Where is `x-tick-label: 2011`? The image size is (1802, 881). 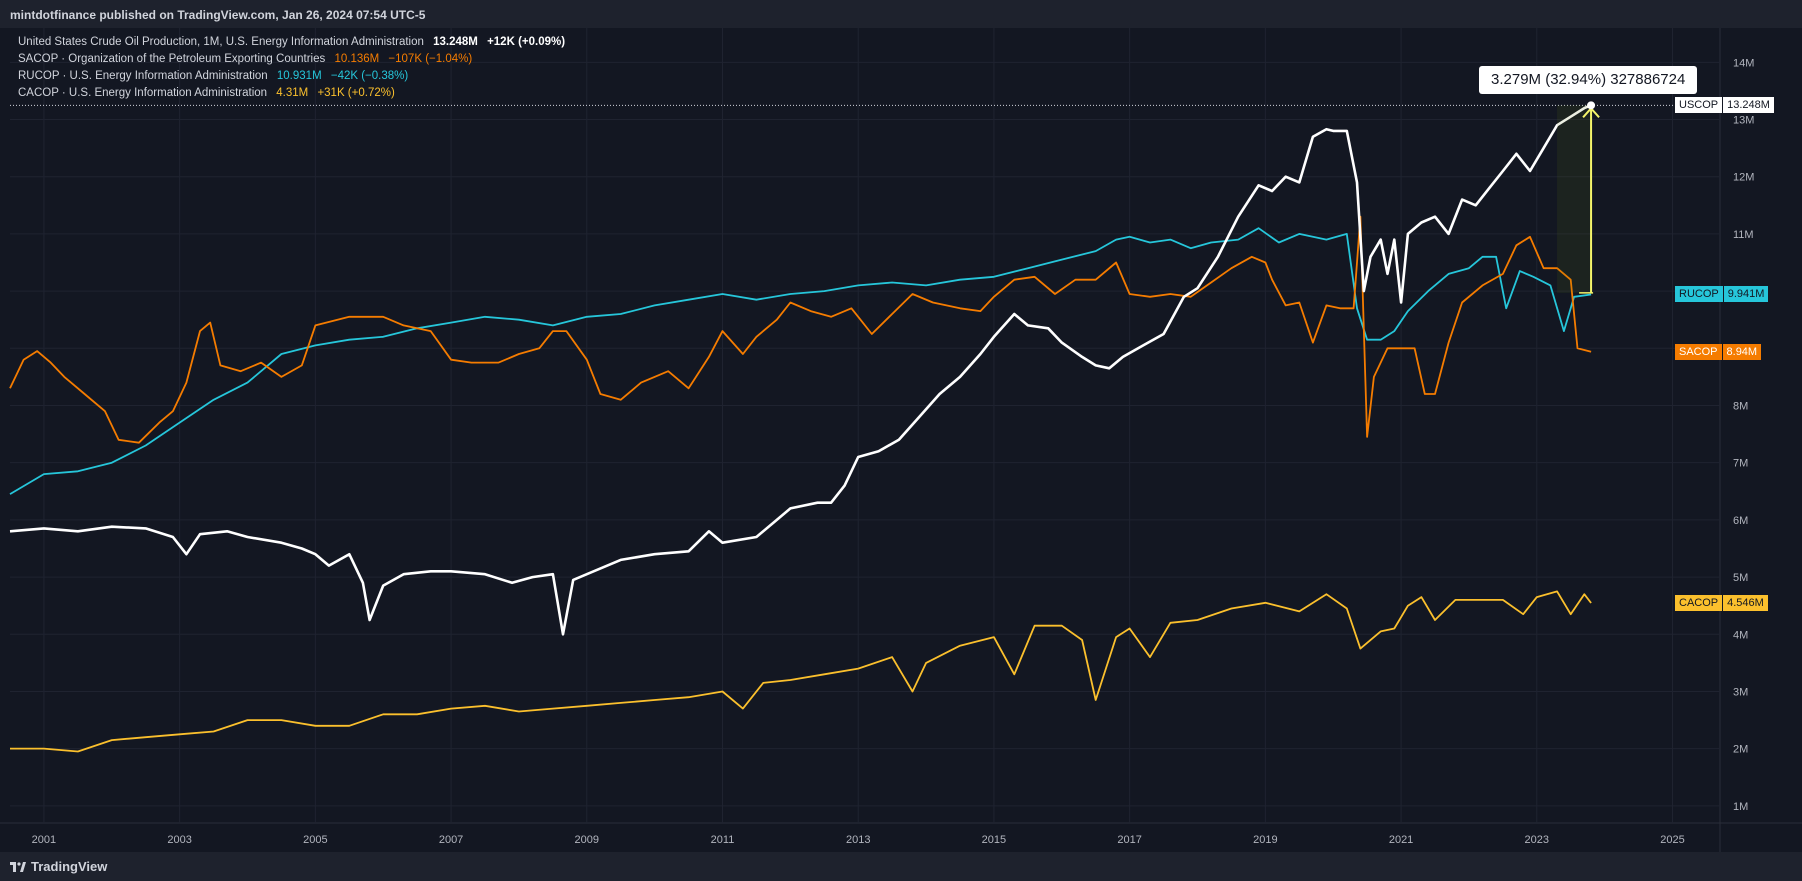
x-tick-label: 2011 is located at coordinates (723, 840).